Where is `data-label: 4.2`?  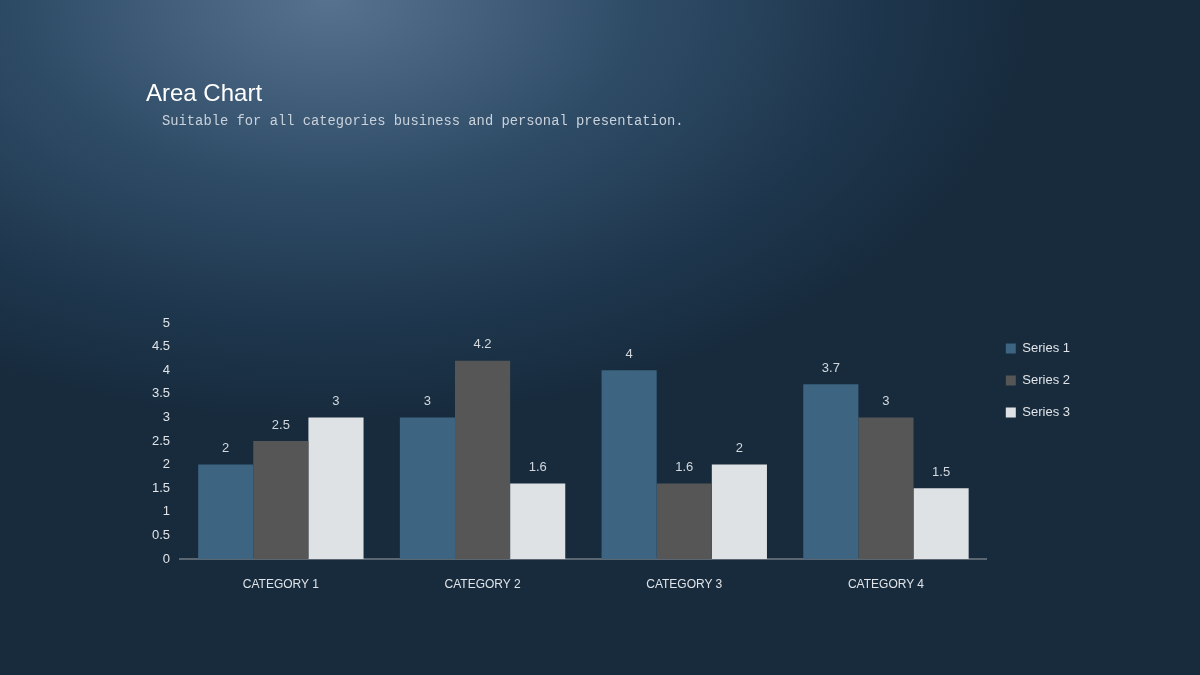 data-label: 4.2 is located at coordinates (482, 344).